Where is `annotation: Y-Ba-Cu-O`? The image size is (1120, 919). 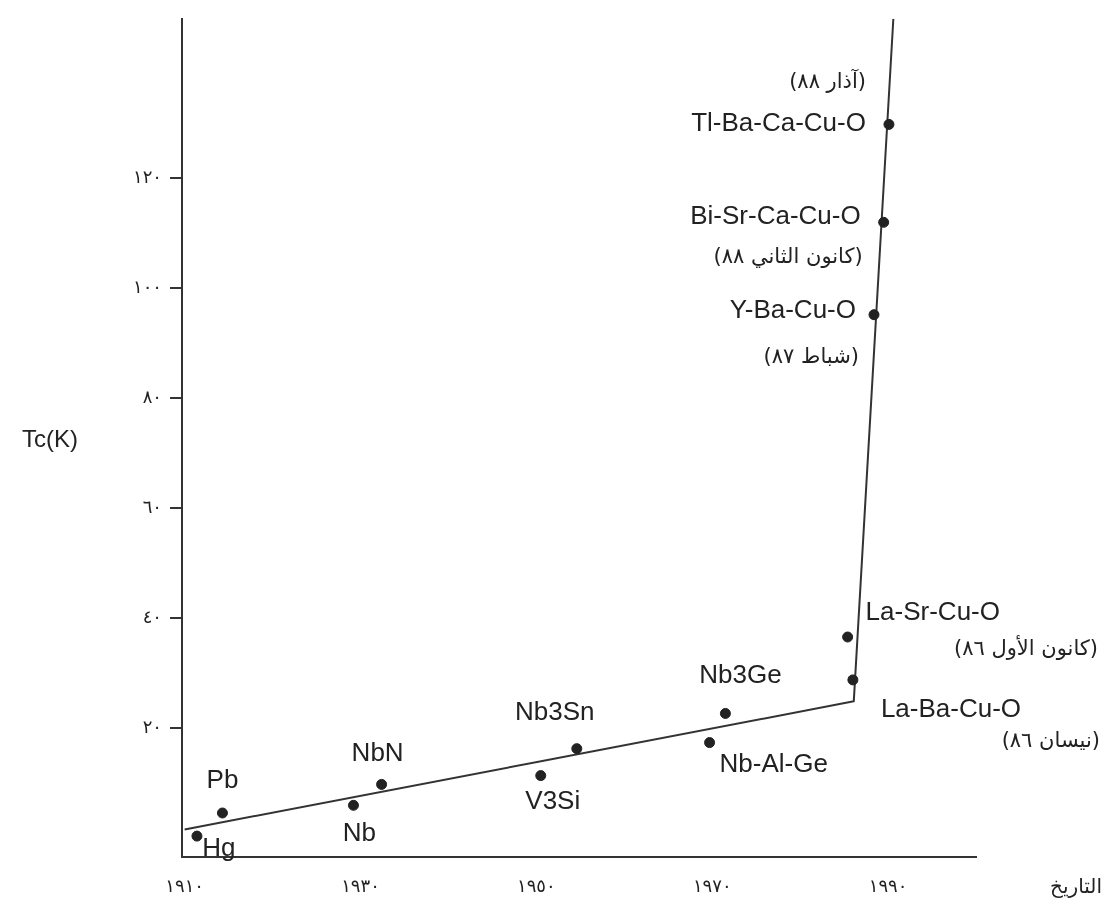 annotation: Y-Ba-Cu-O is located at coordinates (792, 308).